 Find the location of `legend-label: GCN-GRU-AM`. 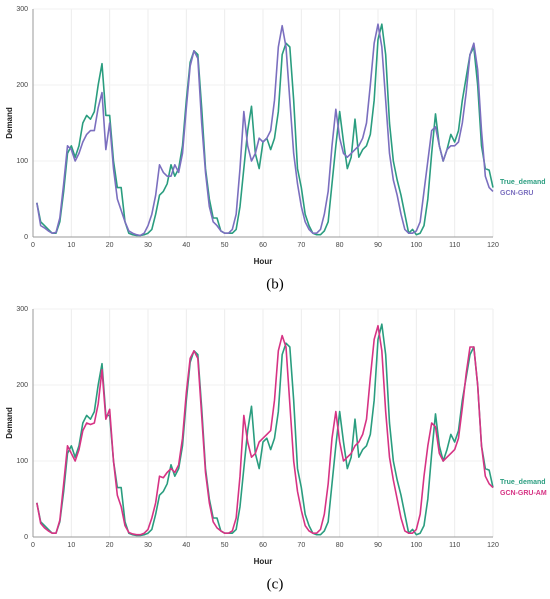

legend-label: GCN-GRU-AM is located at coordinates (523, 493).